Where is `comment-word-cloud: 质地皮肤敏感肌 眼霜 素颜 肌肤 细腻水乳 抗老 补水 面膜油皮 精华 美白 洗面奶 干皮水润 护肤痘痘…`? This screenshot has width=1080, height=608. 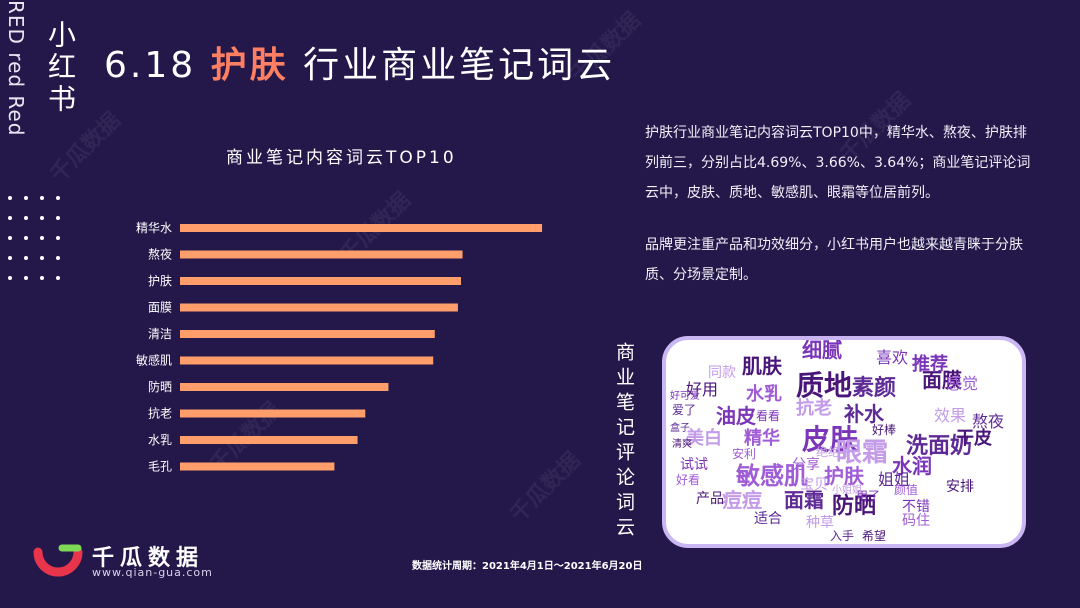 comment-word-cloud: 质地皮肤敏感肌 眼霜 素颜 肌肤 细腻水乳 抗老 补水 面膜油皮 精华 美白 洗面奶 干皮水润 护肤痘痘… is located at coordinates (844, 442).